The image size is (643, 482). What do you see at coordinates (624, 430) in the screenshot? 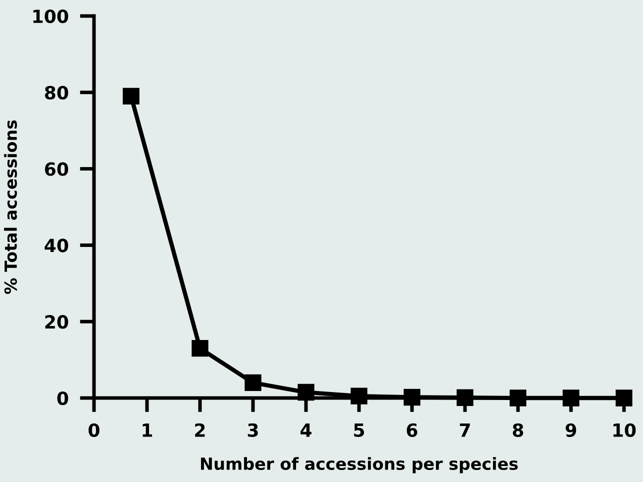
I see `x-tick-label: 10` at bounding box center [624, 430].